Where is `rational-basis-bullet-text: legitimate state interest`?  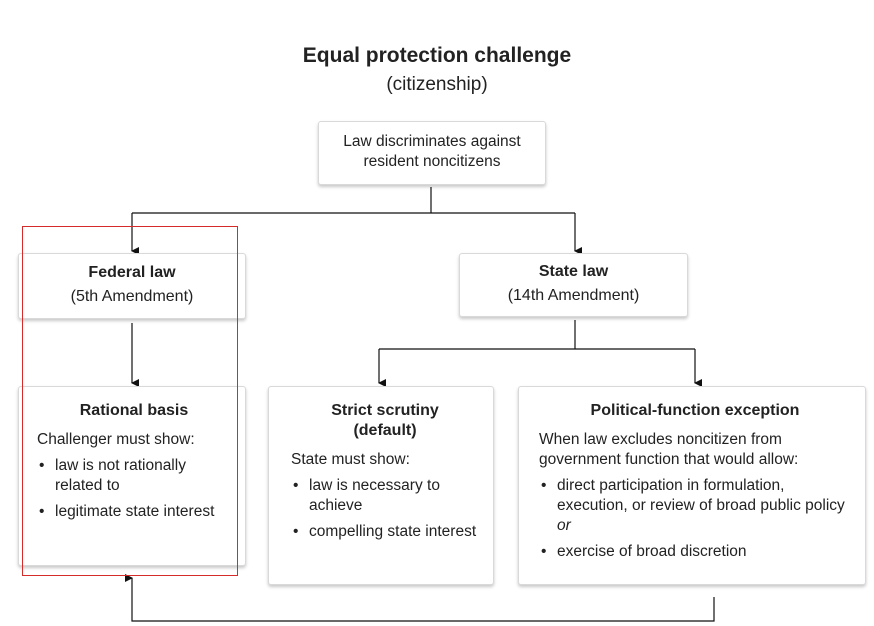 rational-basis-bullet-text: legitimate state interest is located at coordinates (135, 511).